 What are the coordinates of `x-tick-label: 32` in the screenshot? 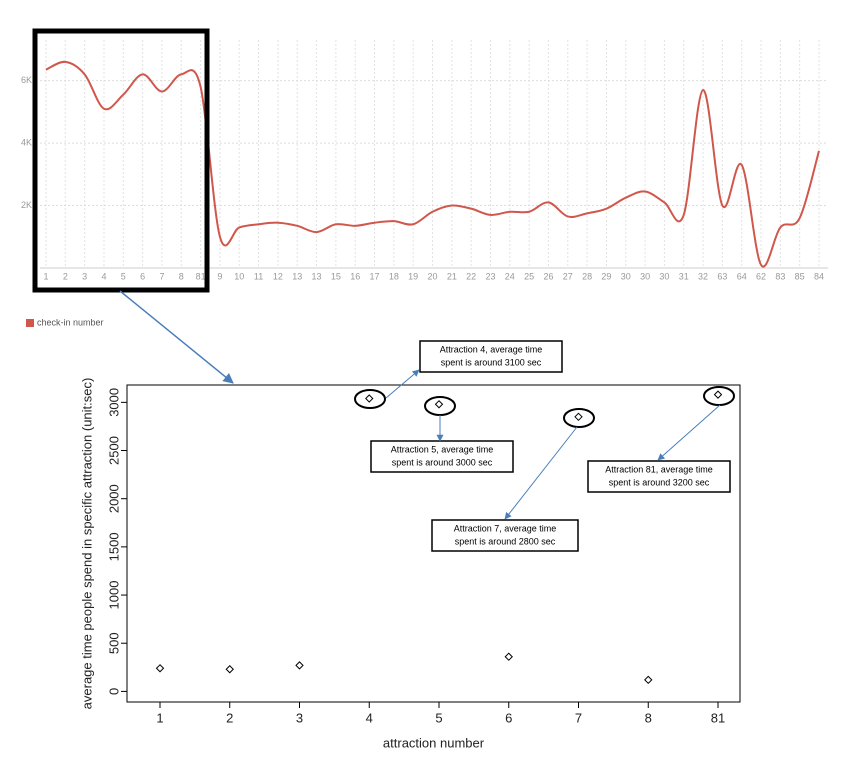 It's located at (703, 276).